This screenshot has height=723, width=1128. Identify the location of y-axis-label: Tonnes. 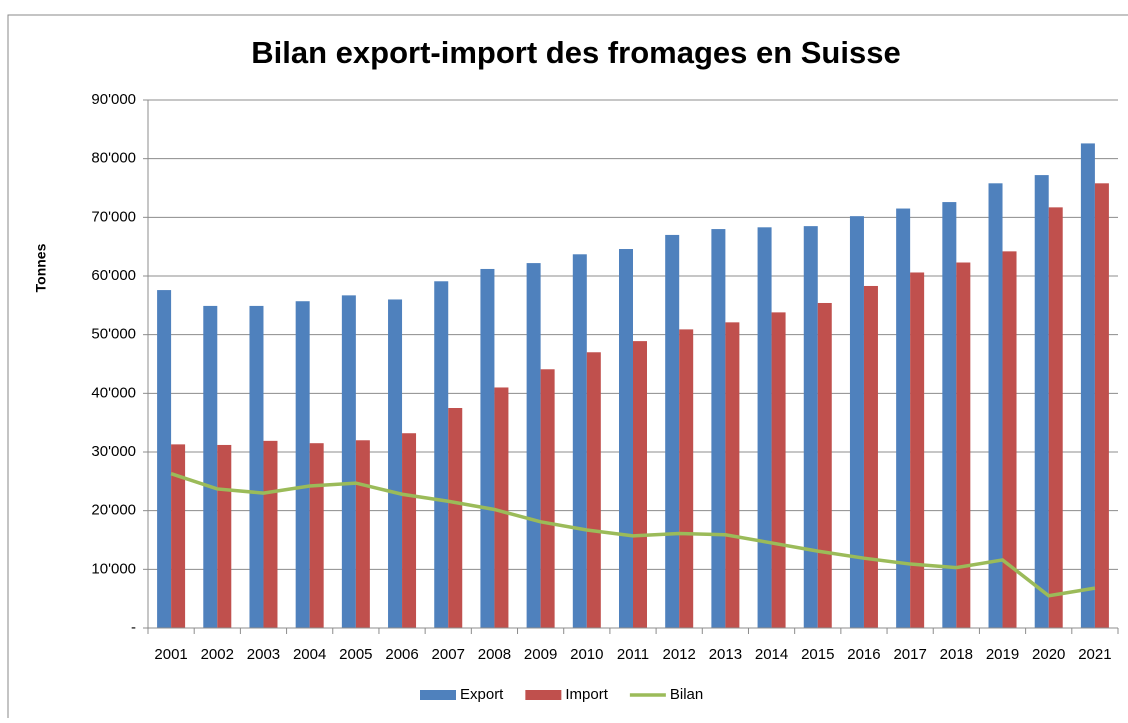
(41, 267).